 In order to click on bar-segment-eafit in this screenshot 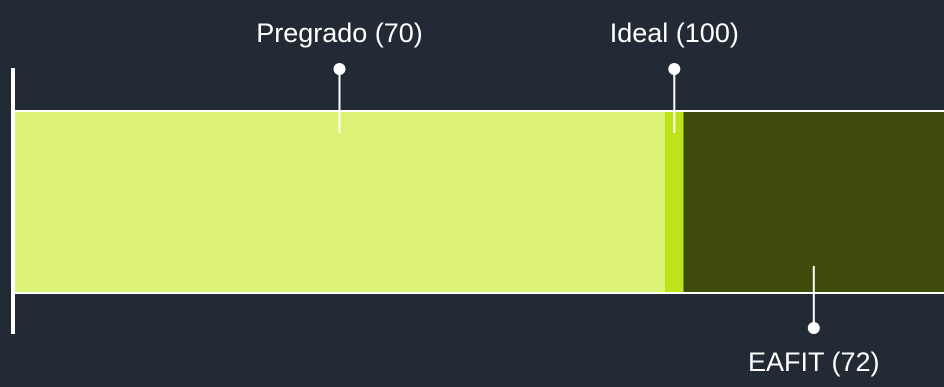, I will do `click(674, 202)`.